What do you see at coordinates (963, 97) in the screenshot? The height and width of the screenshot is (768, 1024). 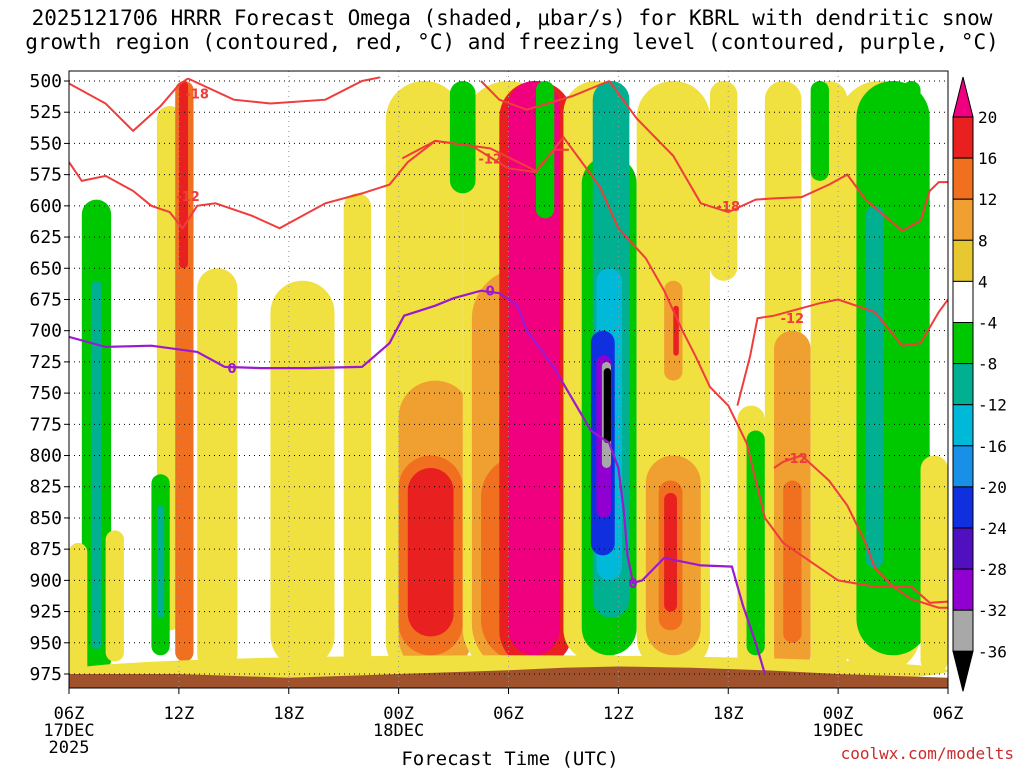 I see `colorbar-top-arrow` at bounding box center [963, 97].